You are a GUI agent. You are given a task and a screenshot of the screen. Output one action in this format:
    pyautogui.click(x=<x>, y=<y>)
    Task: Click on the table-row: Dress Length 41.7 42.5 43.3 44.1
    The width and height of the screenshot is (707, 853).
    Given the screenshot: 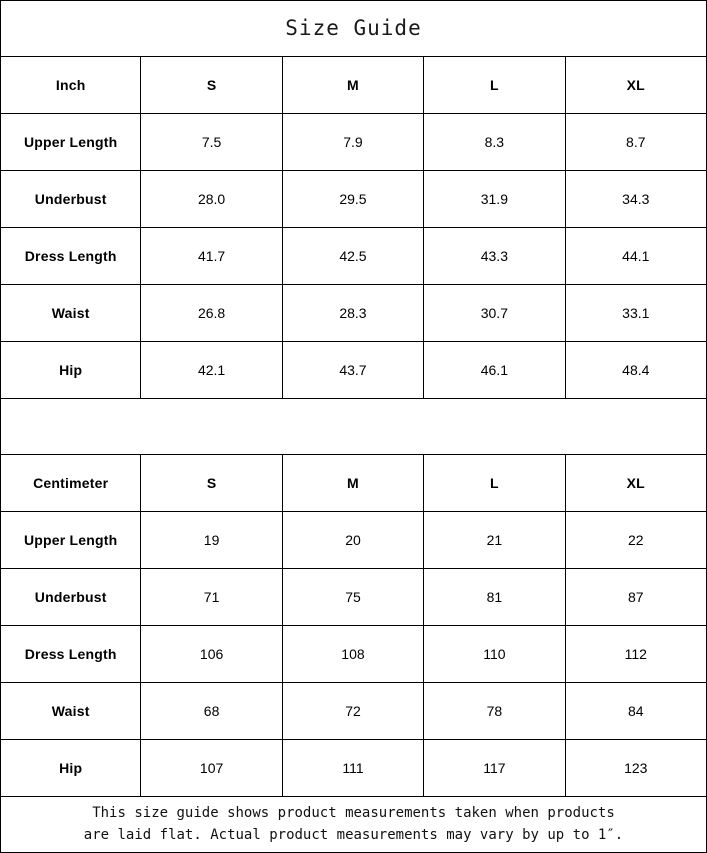 What is the action you would take?
    pyautogui.click(x=353, y=256)
    